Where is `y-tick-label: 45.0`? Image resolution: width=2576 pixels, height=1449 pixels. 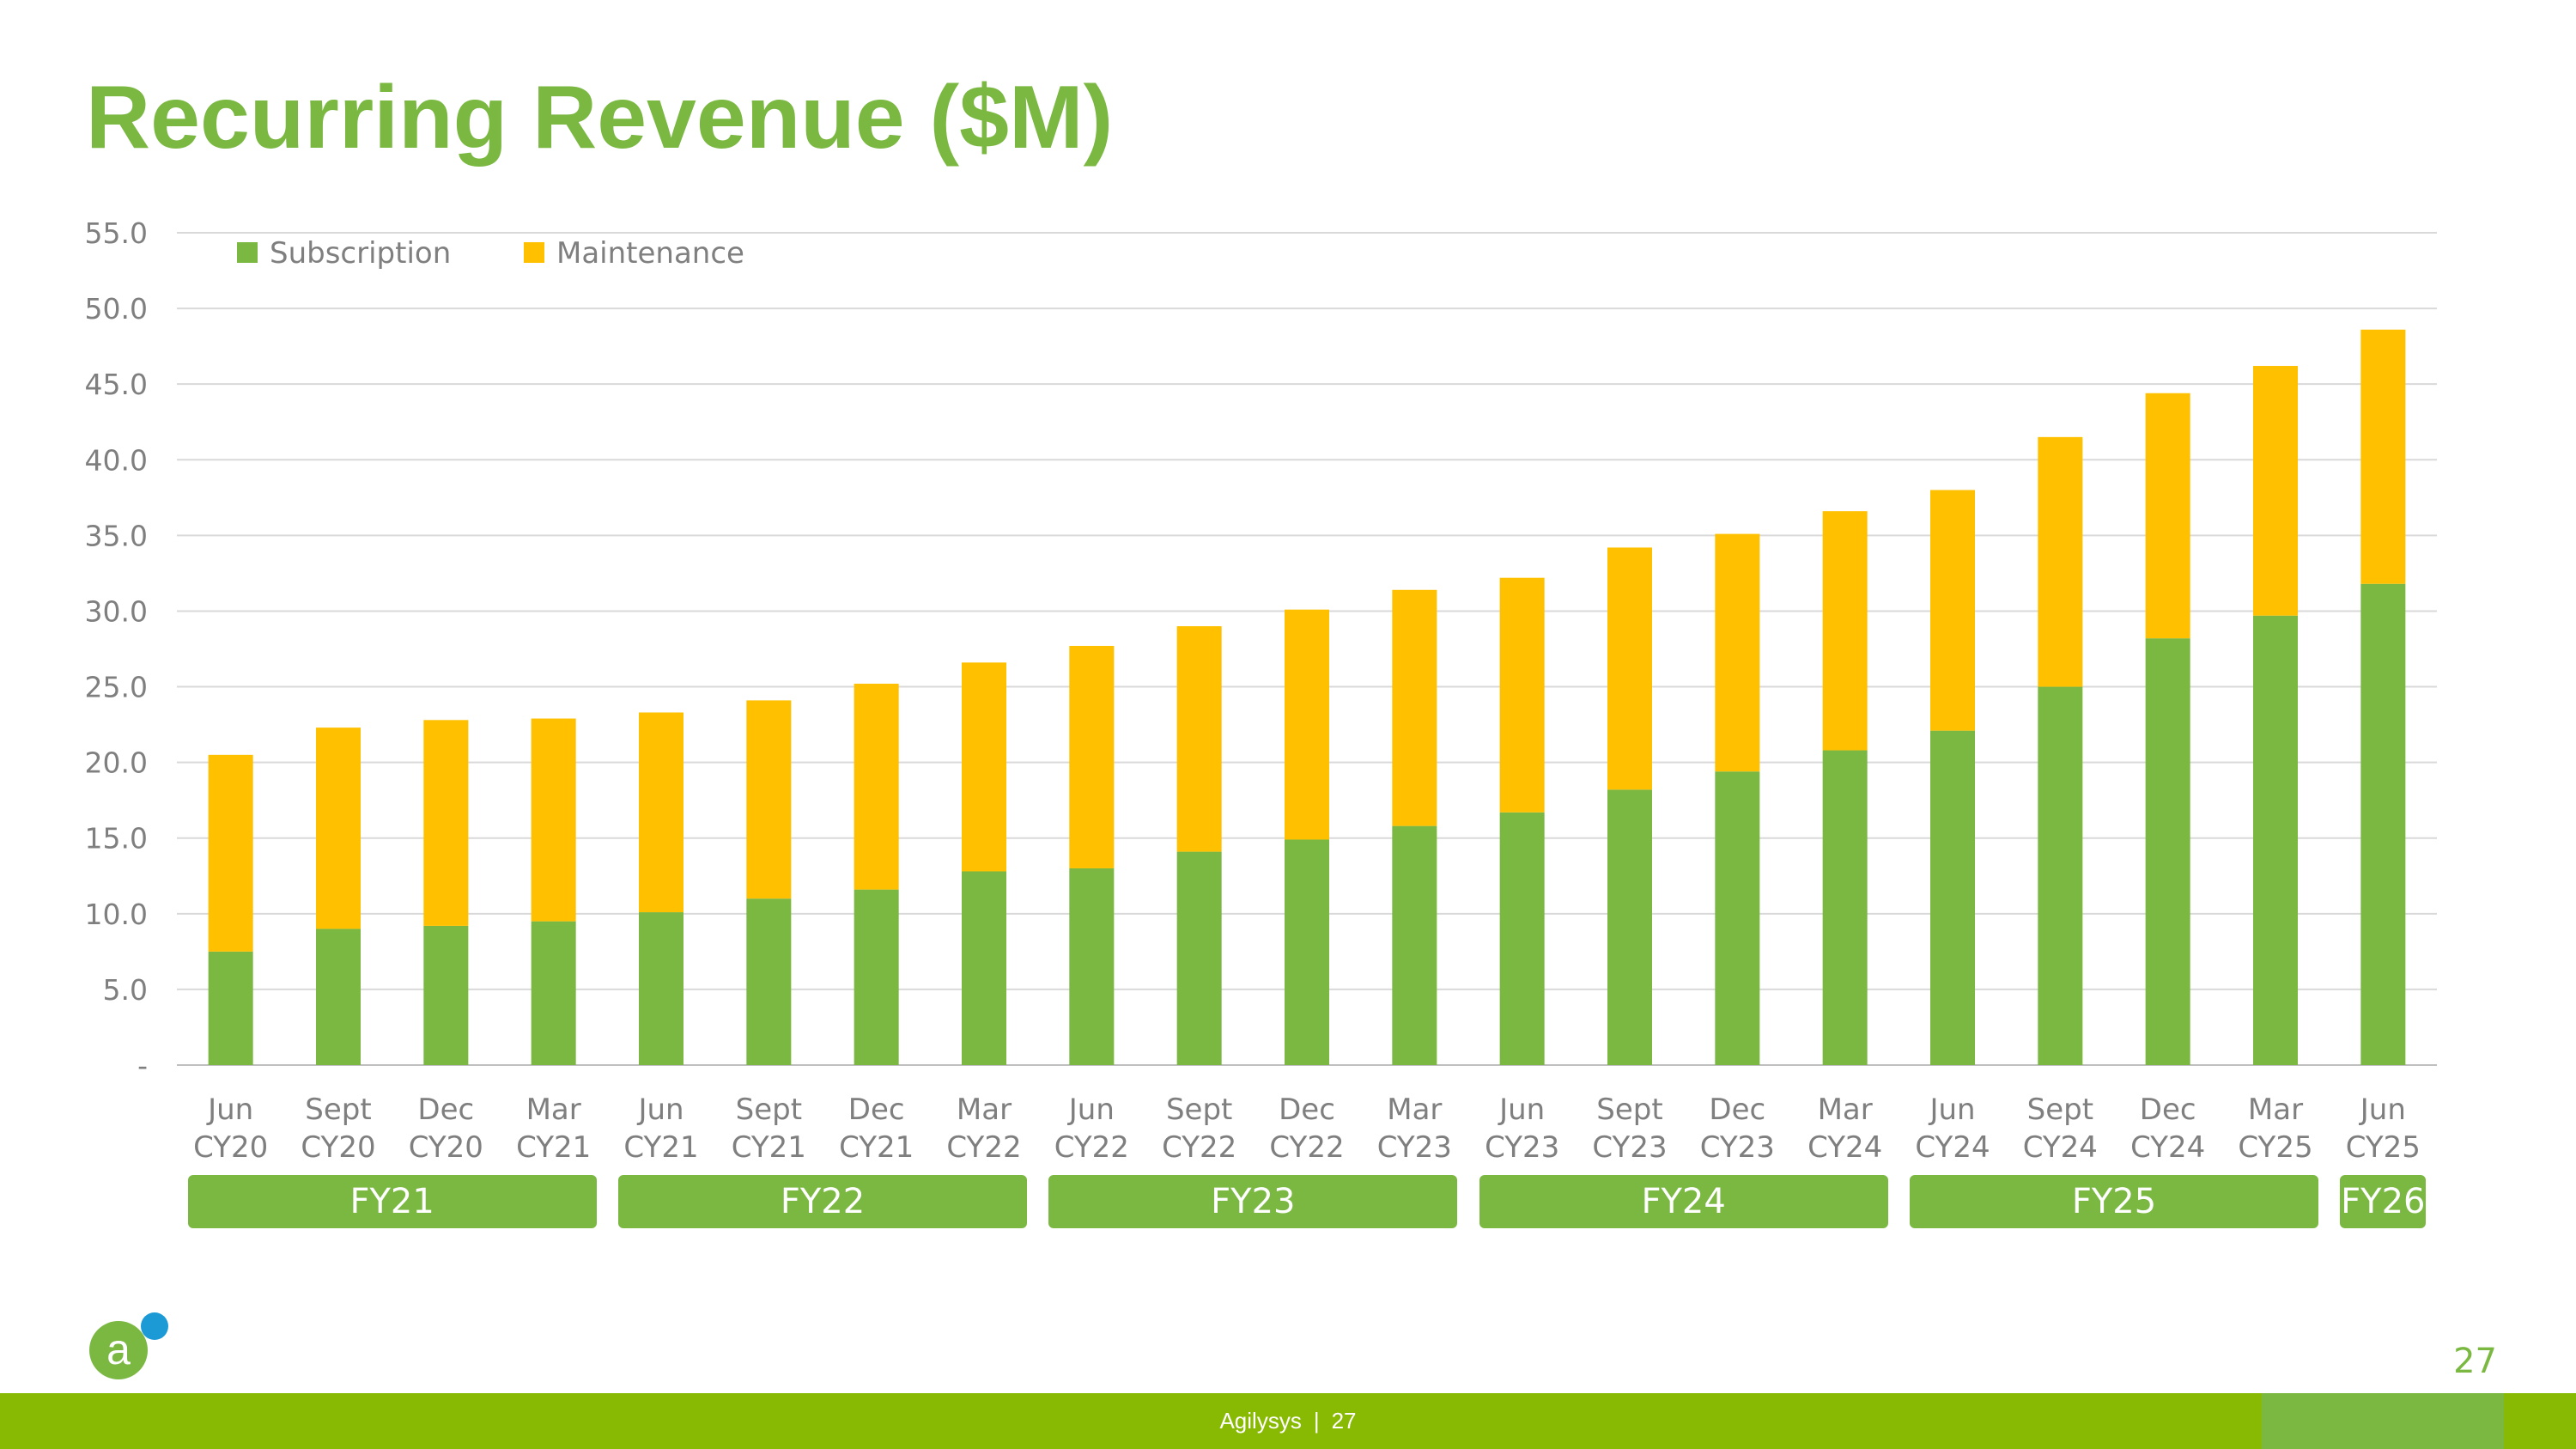 y-tick-label: 45.0 is located at coordinates (117, 384).